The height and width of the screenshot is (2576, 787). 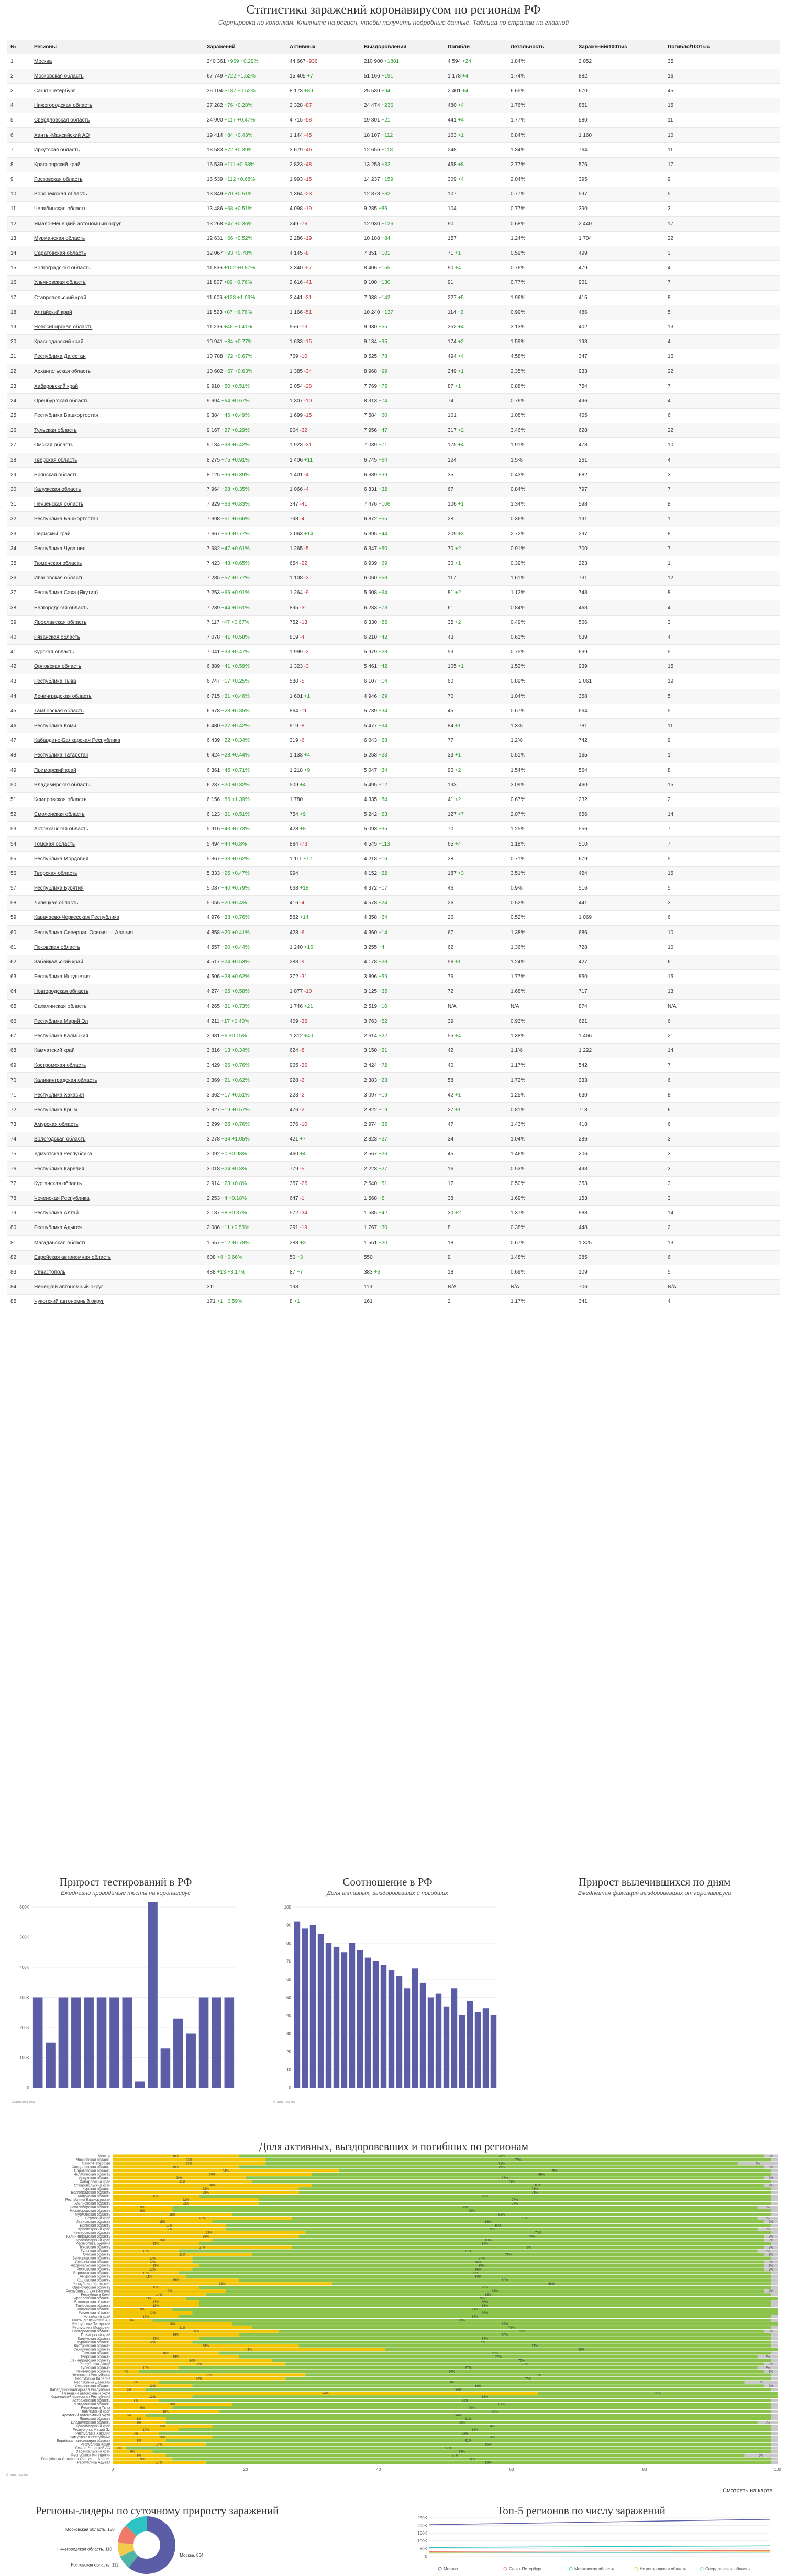 What do you see at coordinates (117, 1154) in the screenshot?
I see `region-cell: Удмуртская Республика` at bounding box center [117, 1154].